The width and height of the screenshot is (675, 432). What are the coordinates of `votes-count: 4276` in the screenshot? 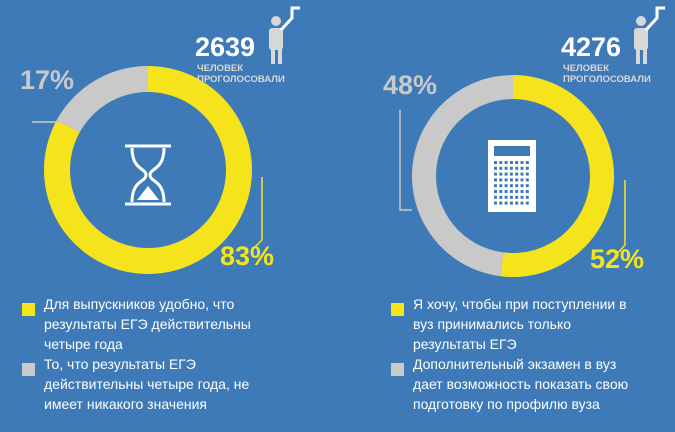 It's located at (591, 47).